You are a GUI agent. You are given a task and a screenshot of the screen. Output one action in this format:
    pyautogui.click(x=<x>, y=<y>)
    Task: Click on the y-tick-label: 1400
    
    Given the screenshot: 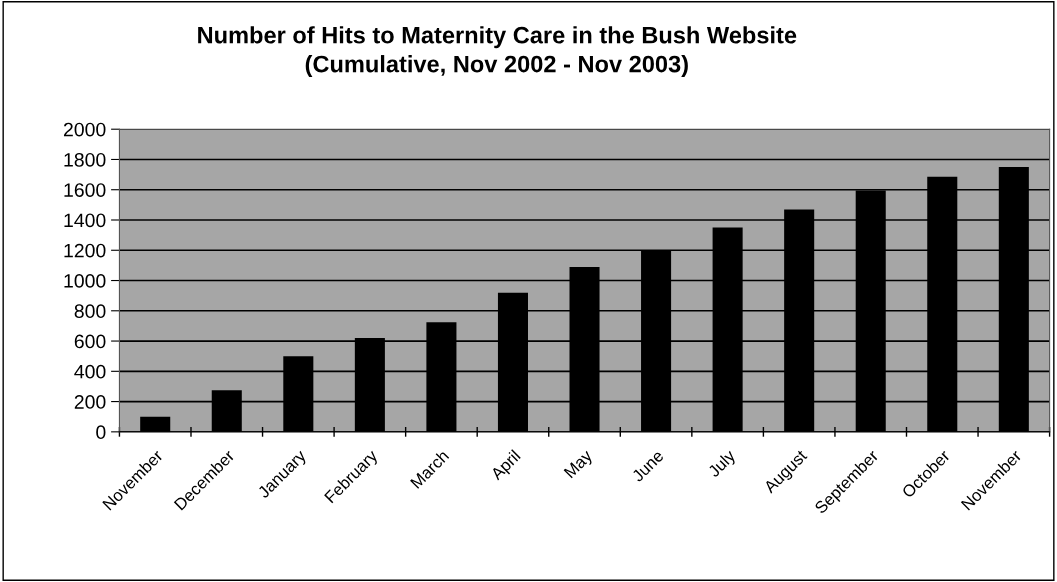 What is the action you would take?
    pyautogui.click(x=85, y=220)
    